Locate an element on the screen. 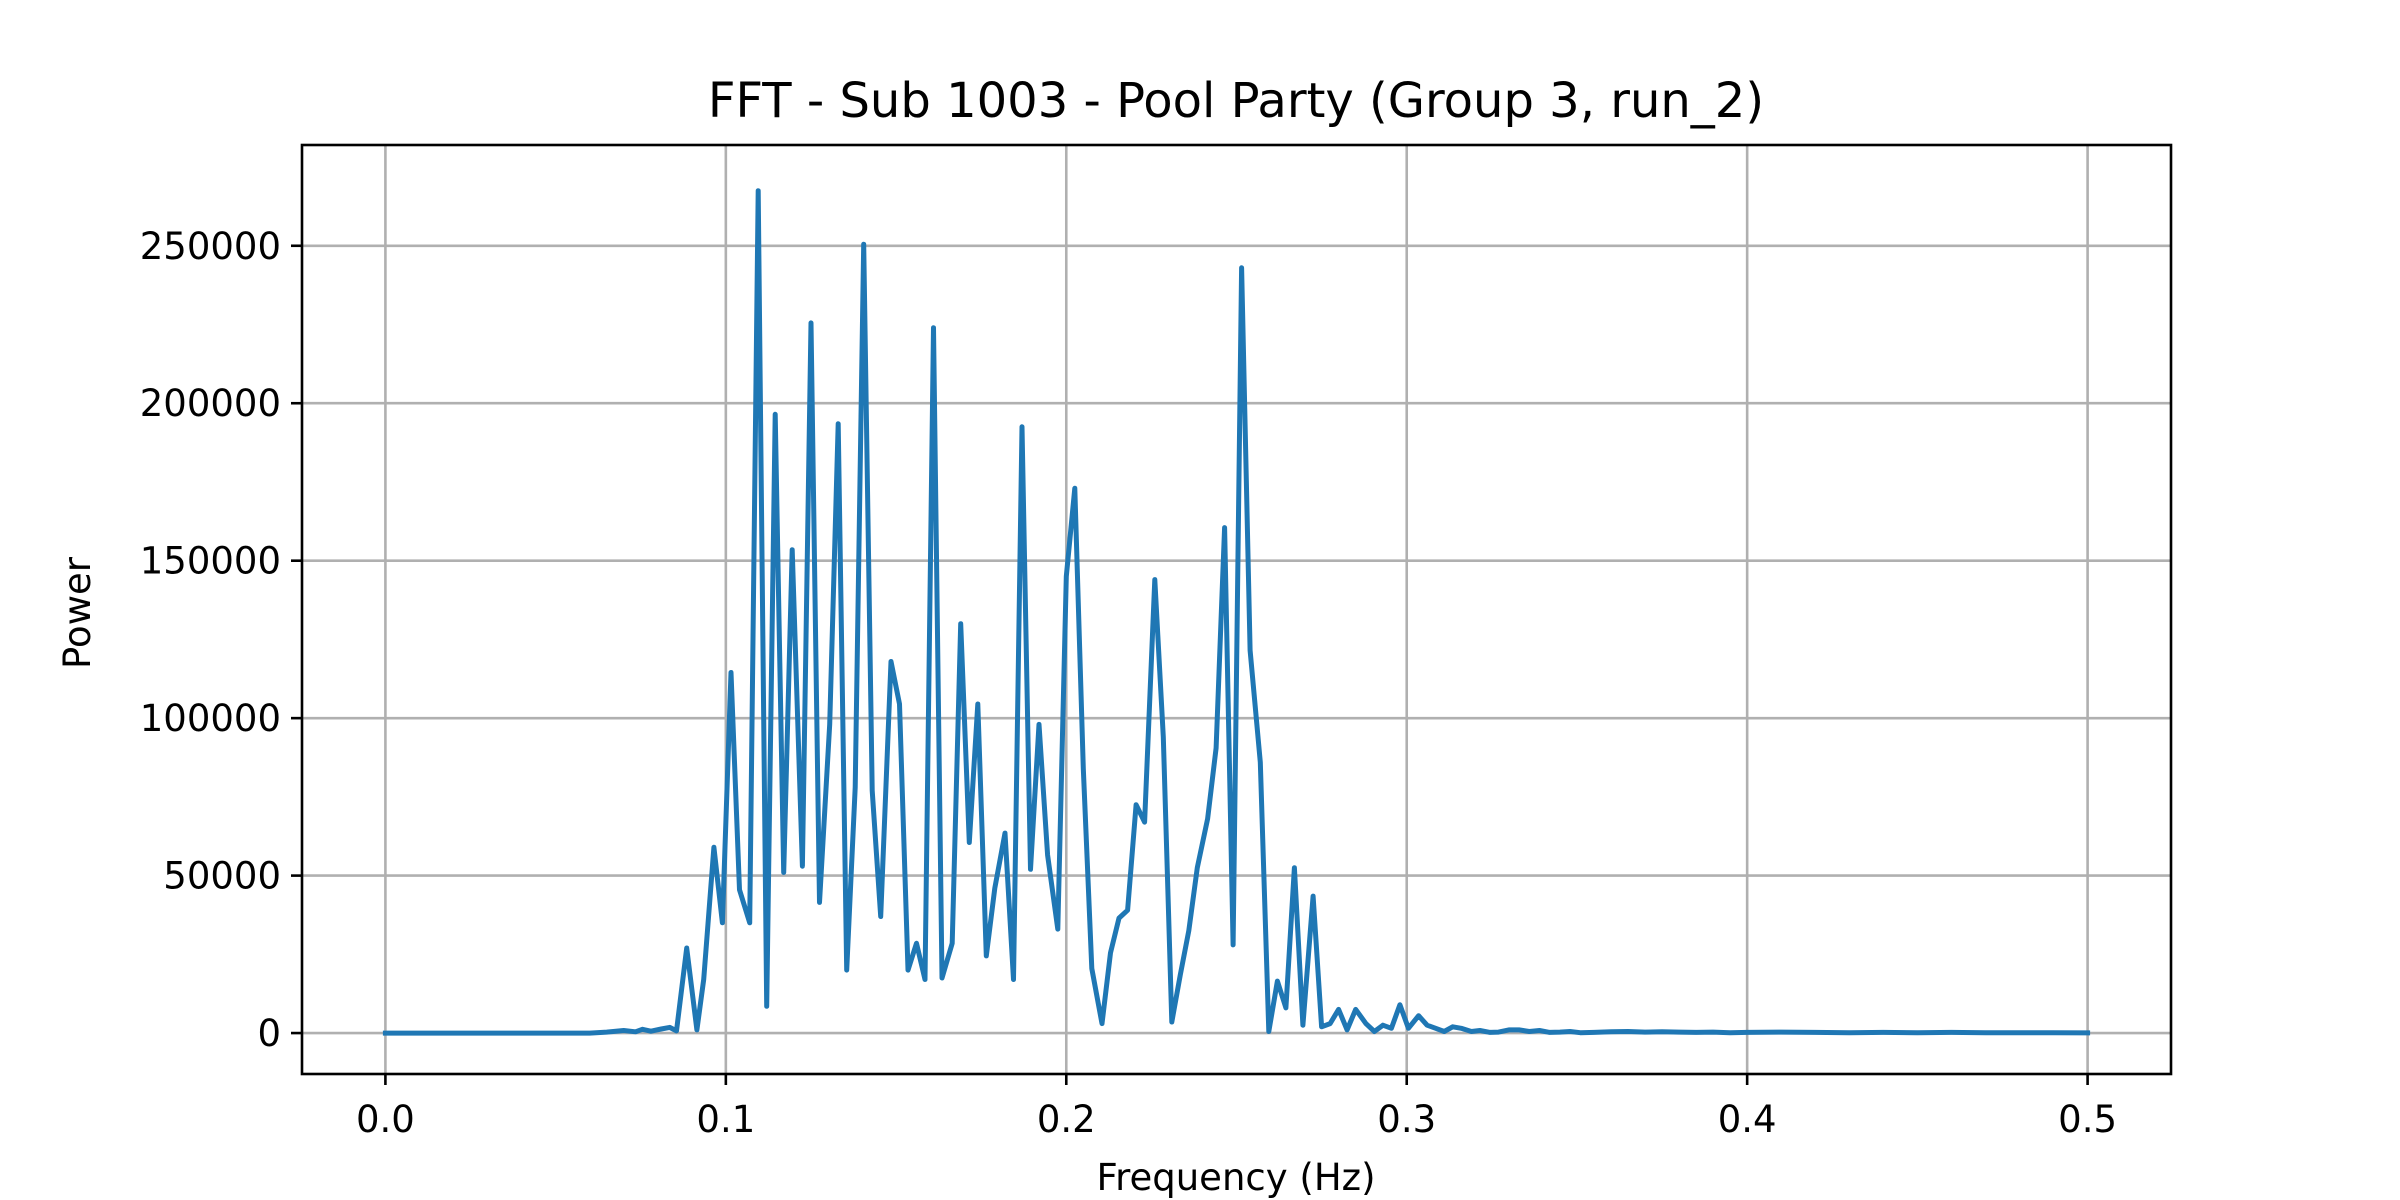 This screenshot has width=2400, height=1200. y-tick-label: 0 is located at coordinates (269, 1033).